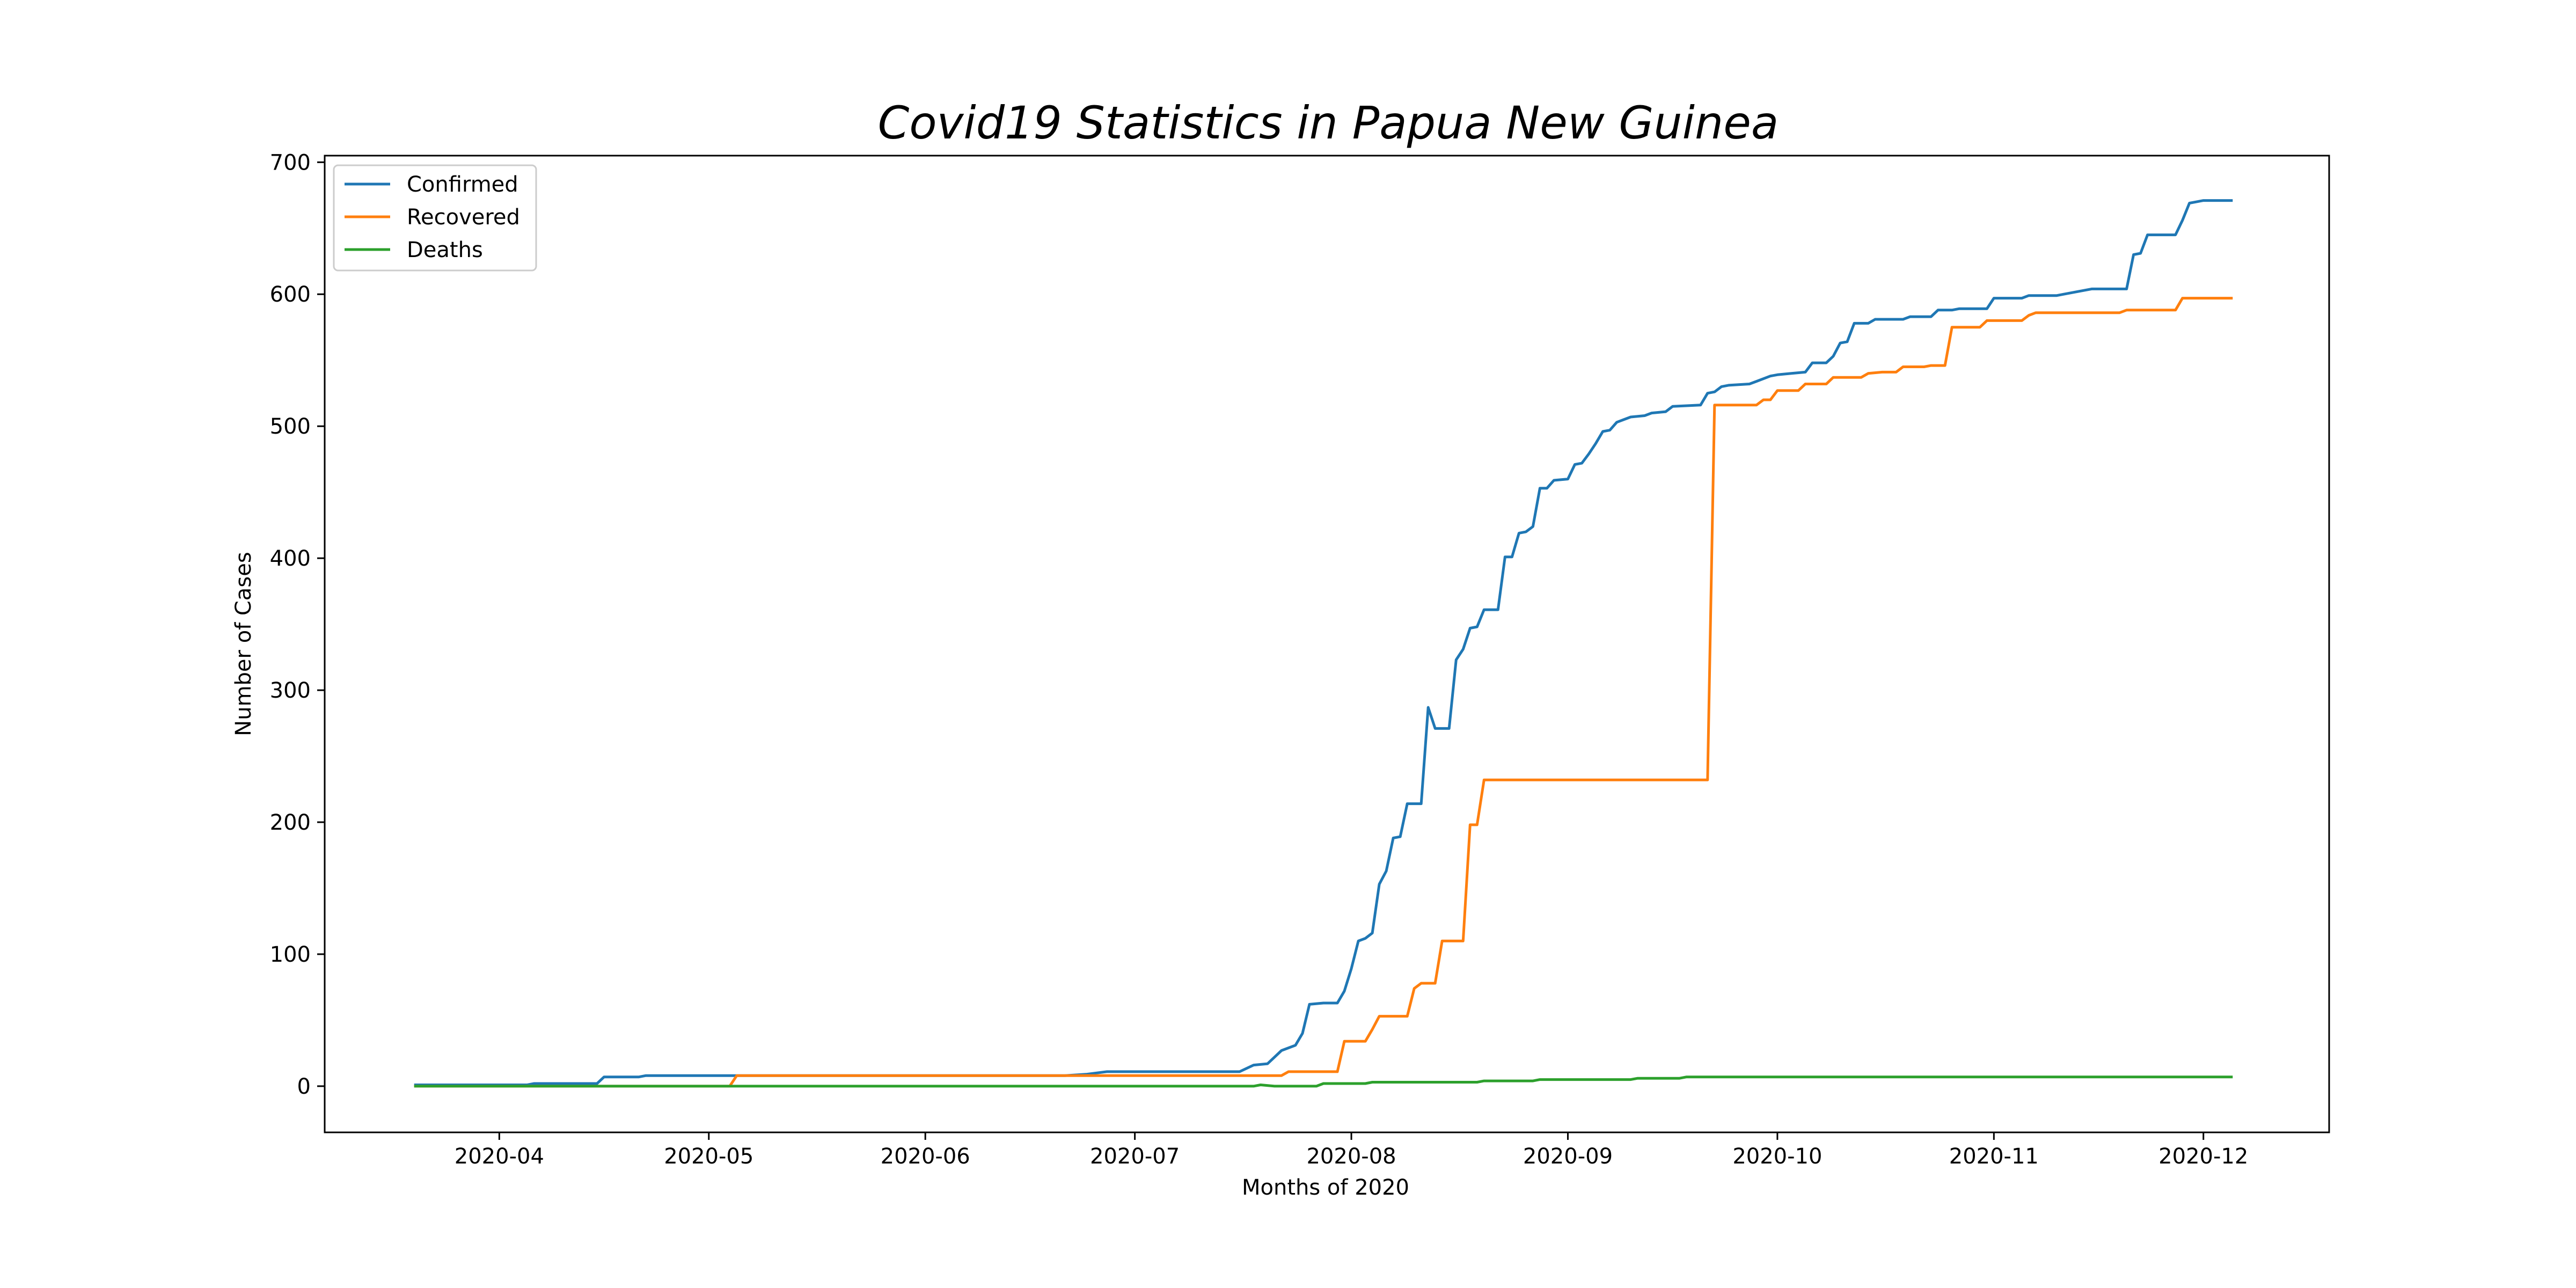  I want to click on legend-label-confirmed: Confirmed, so click(462, 184).